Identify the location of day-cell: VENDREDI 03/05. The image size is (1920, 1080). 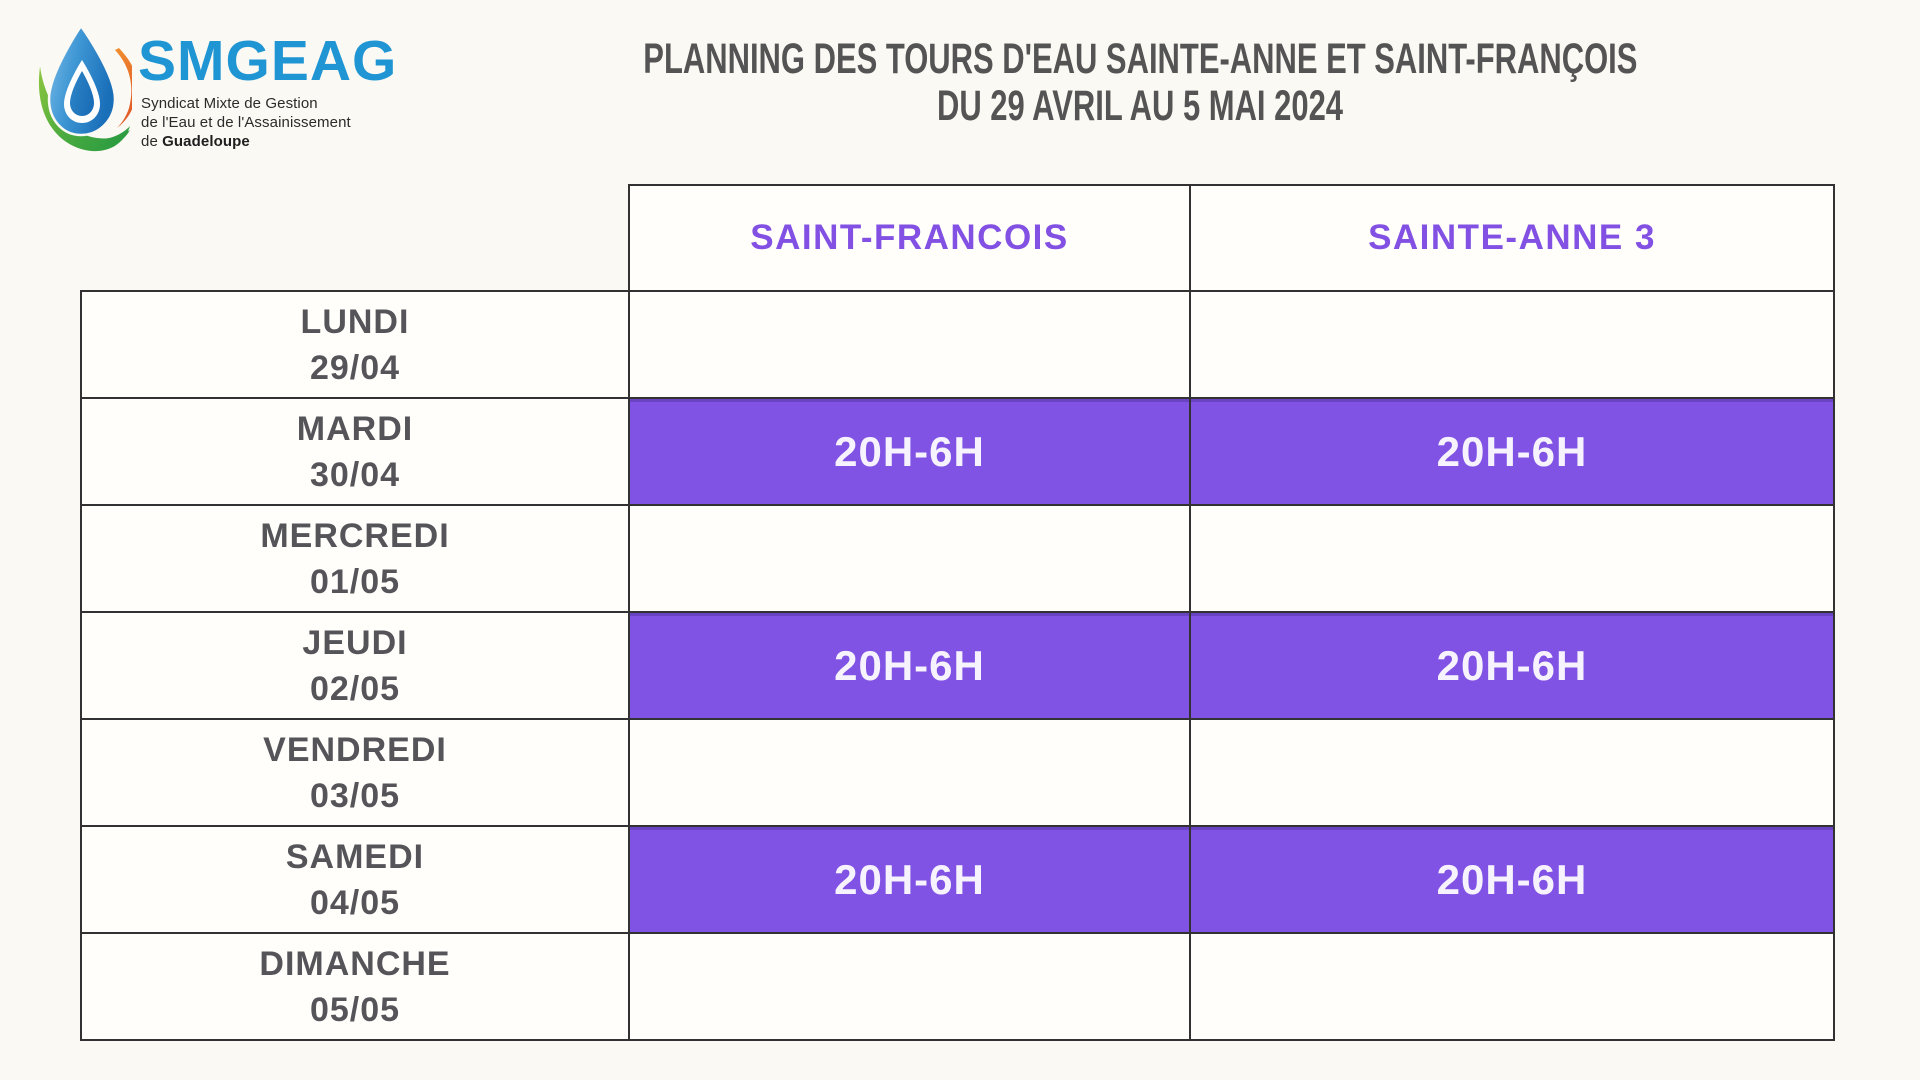
(355, 772).